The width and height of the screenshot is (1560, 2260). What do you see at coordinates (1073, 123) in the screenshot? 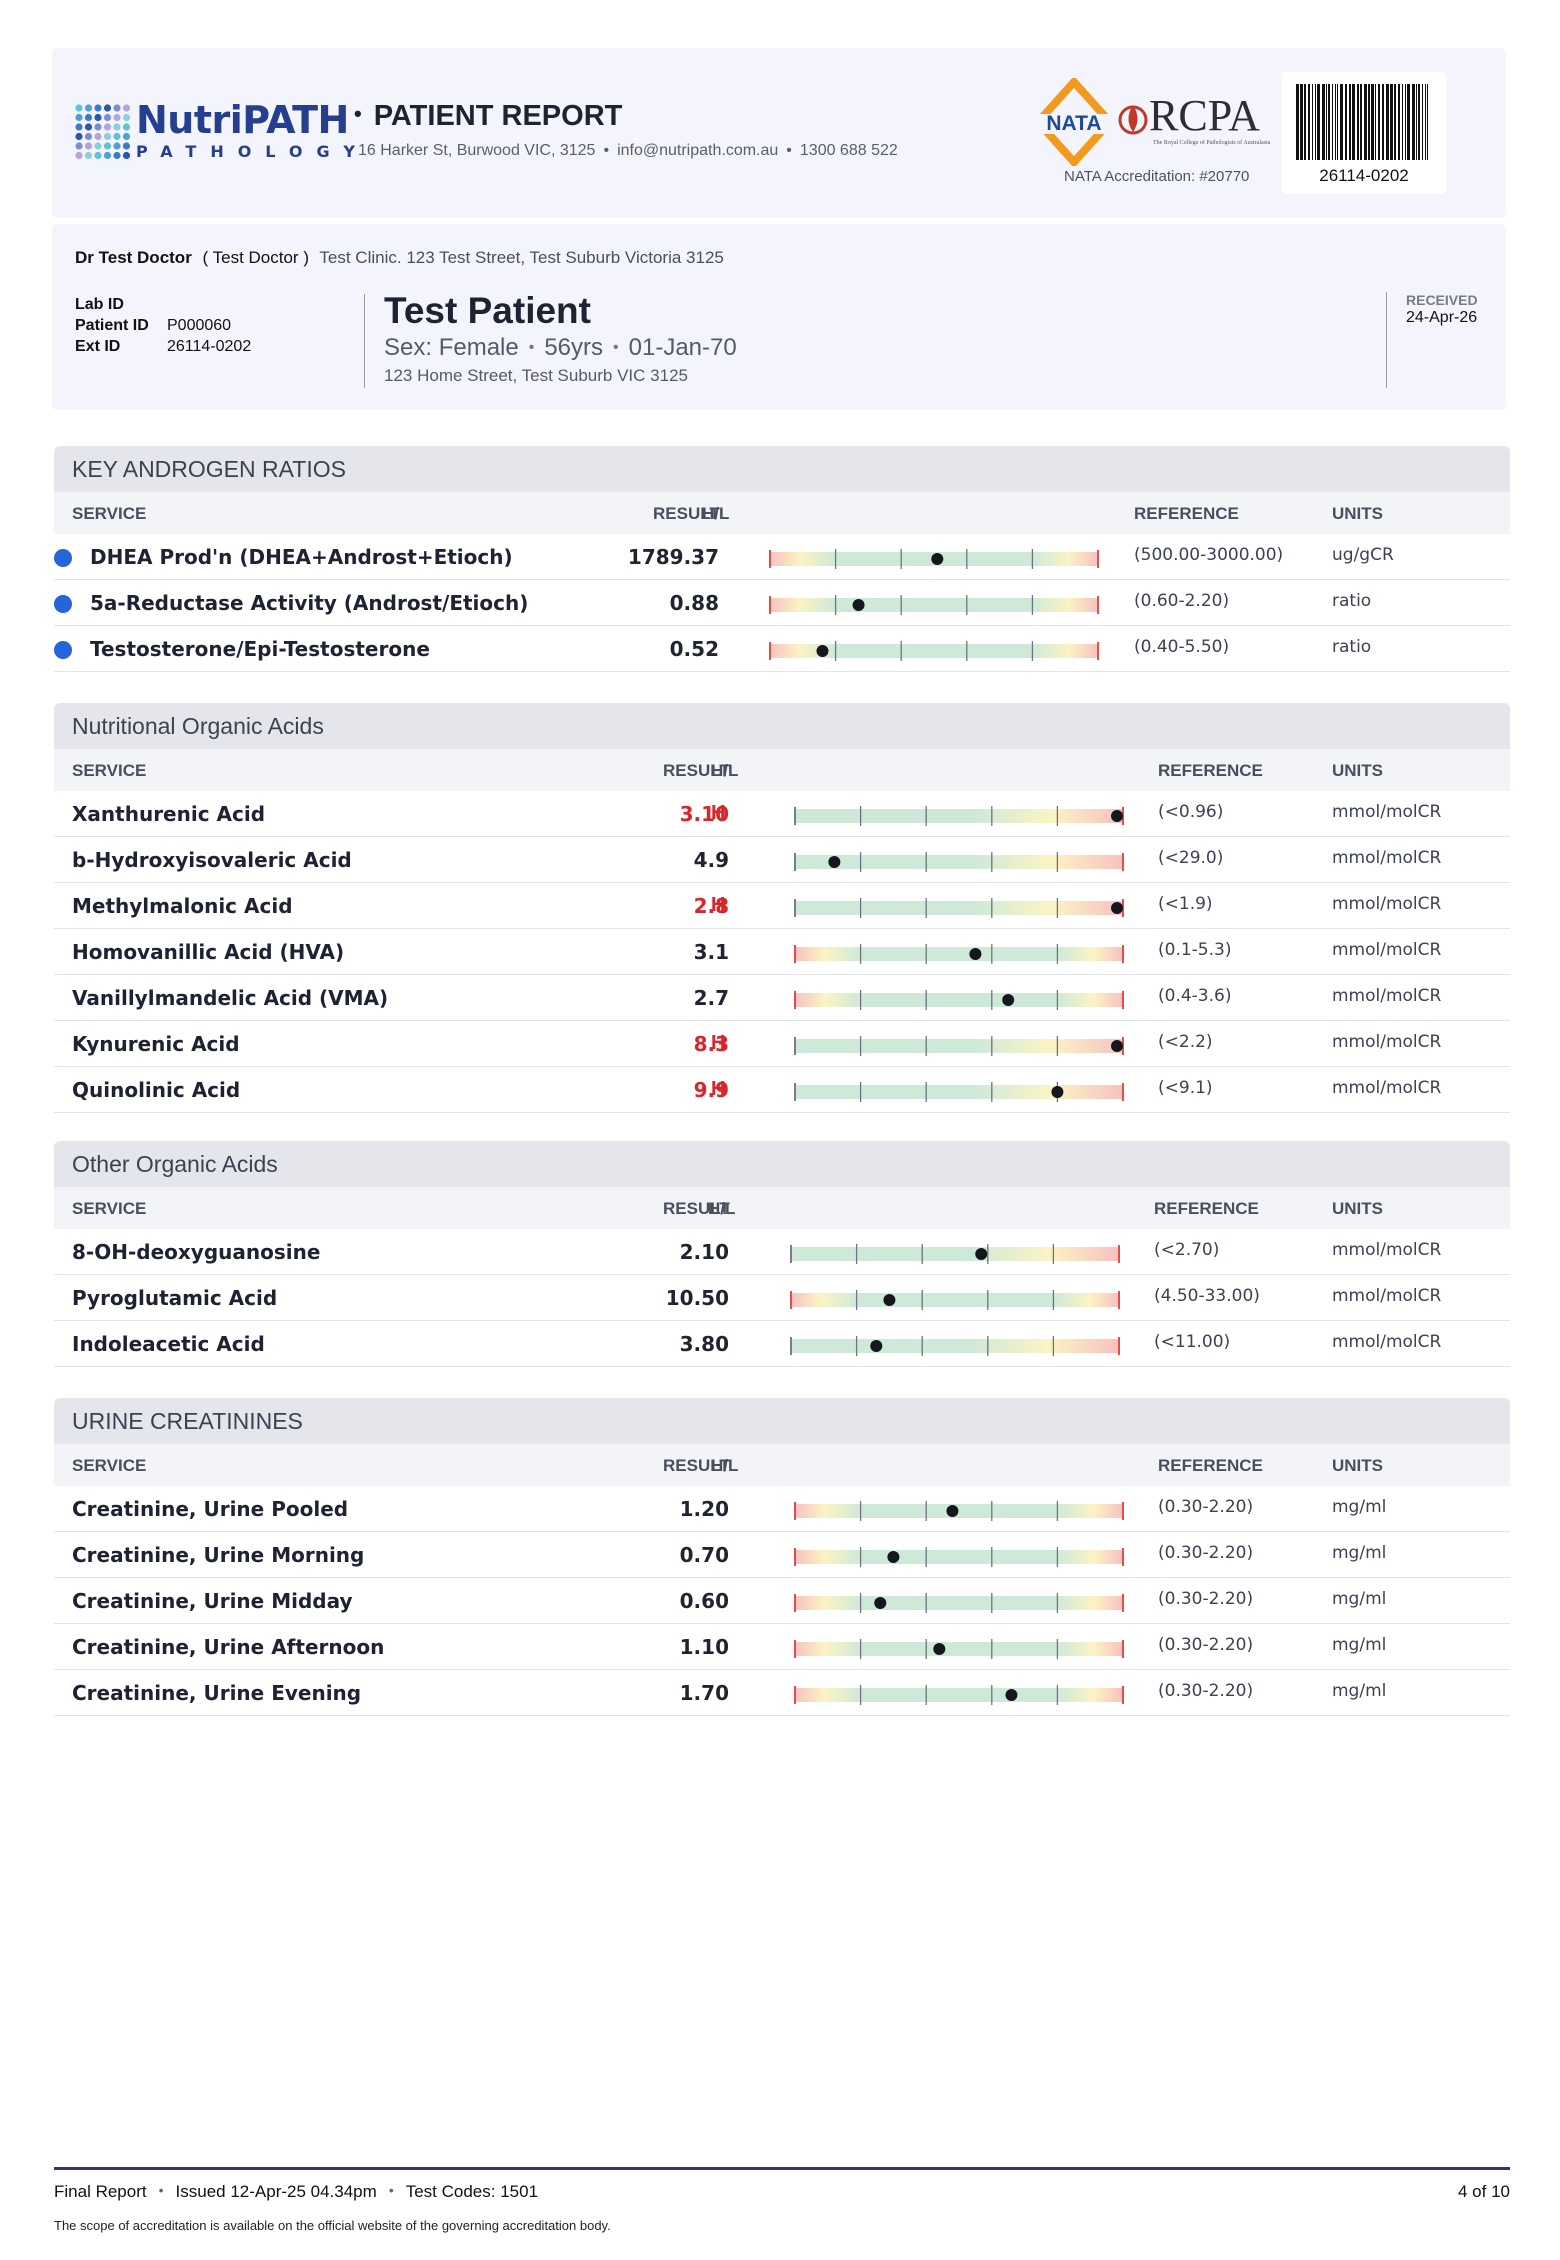
I see `nata-logo-text: NATA` at bounding box center [1073, 123].